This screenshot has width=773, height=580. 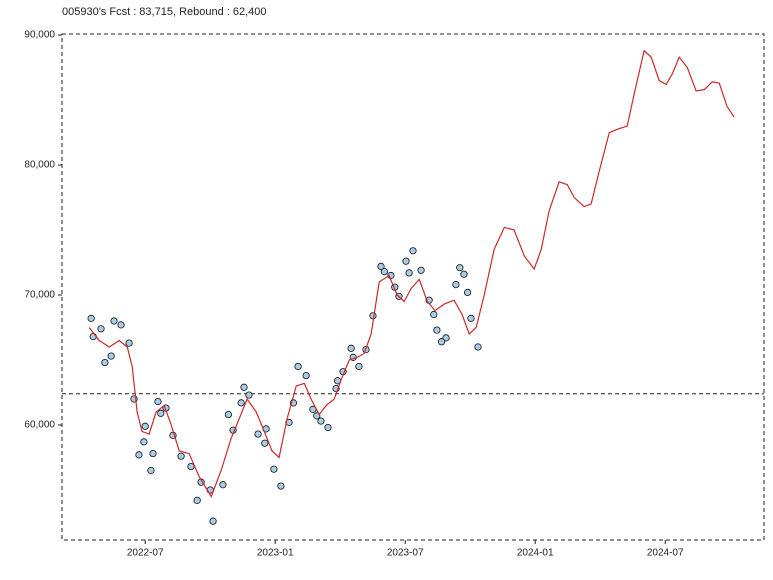 I want to click on y-tick-label: 90,000, so click(x=39, y=35).